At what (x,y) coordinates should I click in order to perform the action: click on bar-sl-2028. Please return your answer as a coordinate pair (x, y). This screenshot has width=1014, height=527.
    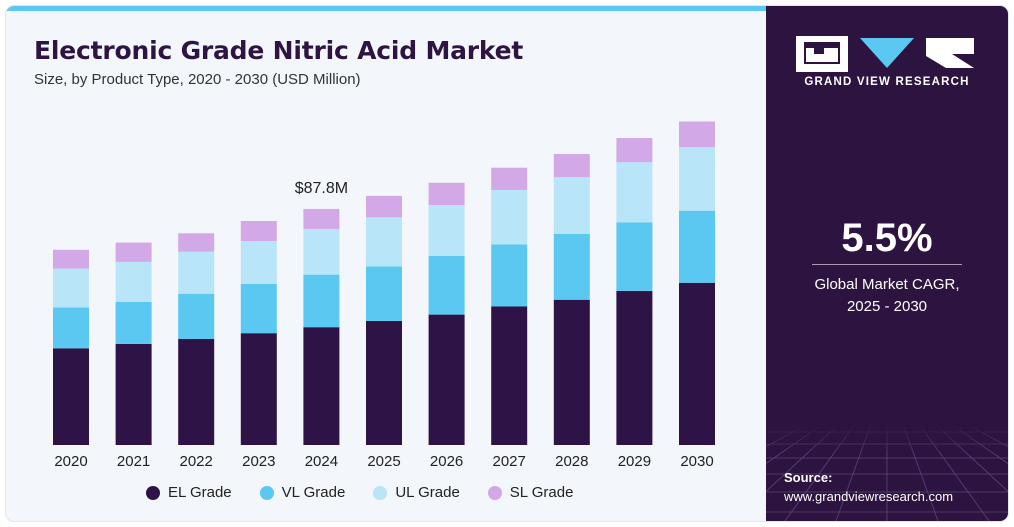
    Looking at the image, I should click on (571, 166).